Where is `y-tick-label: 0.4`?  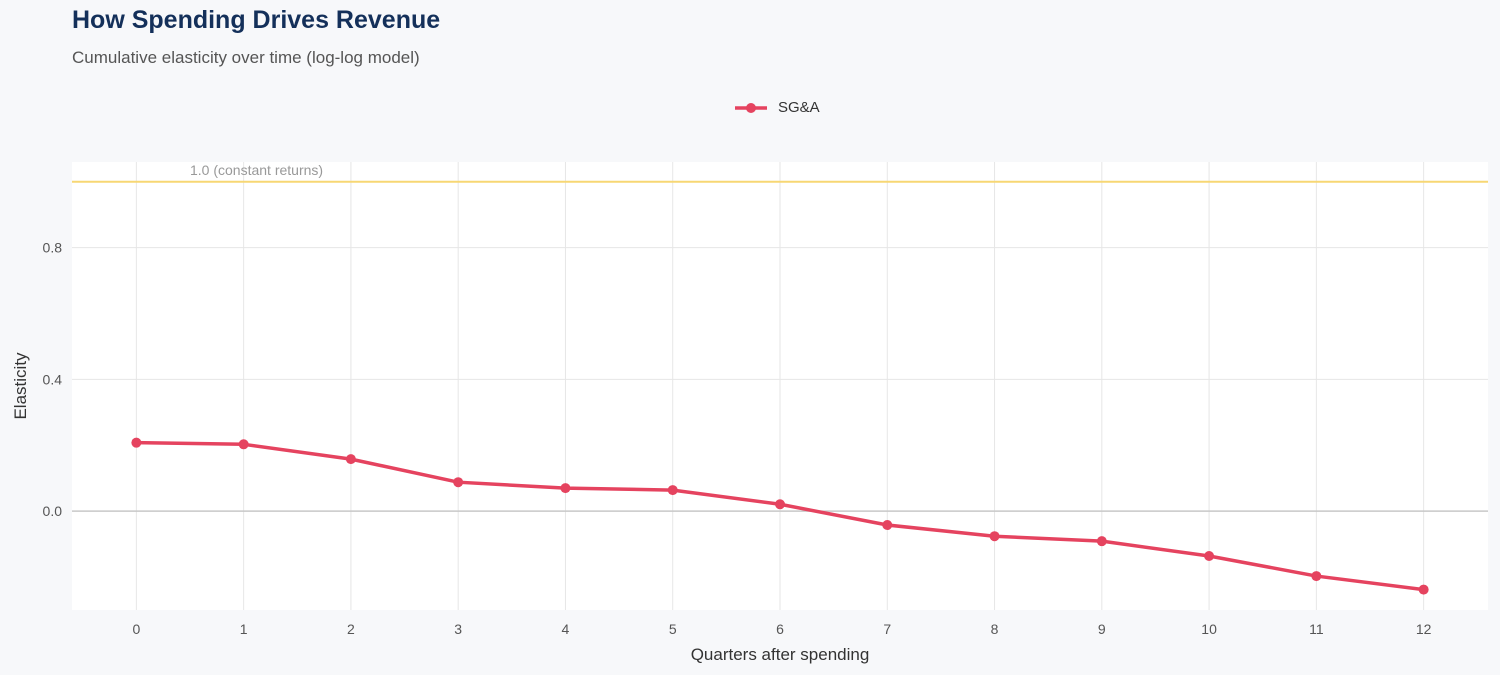
y-tick-label: 0.4 is located at coordinates (53, 379).